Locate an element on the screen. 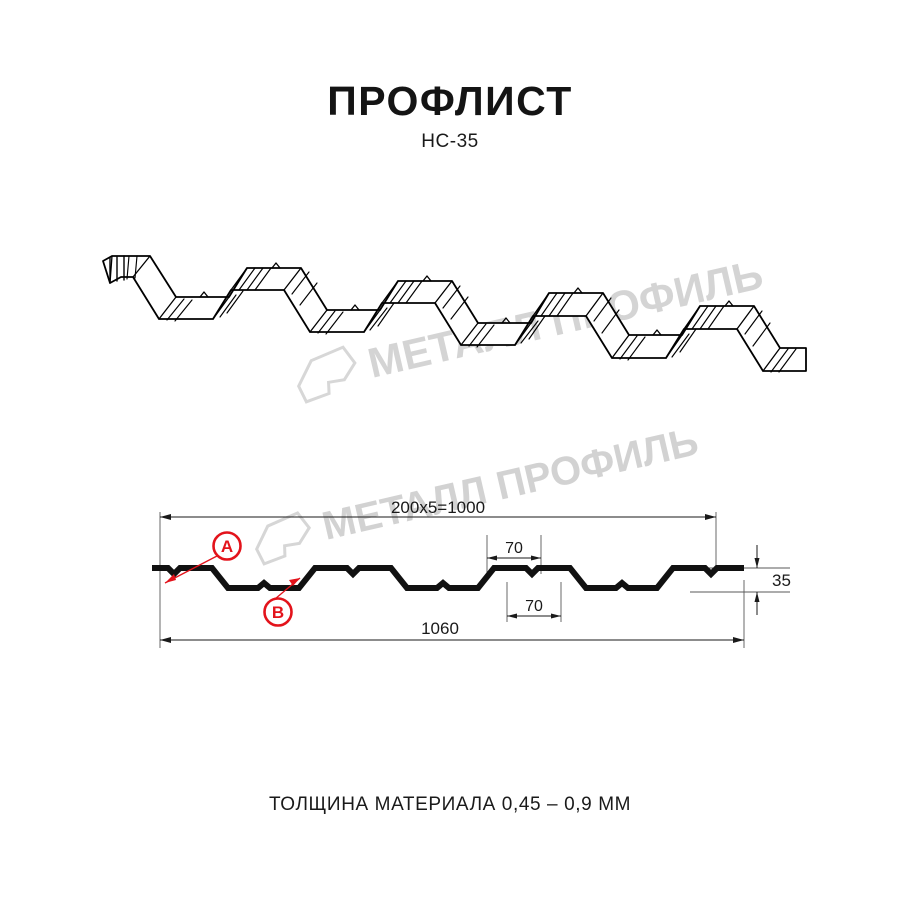 This screenshot has height=900, width=900. callout-a-circle is located at coordinates (227, 546).